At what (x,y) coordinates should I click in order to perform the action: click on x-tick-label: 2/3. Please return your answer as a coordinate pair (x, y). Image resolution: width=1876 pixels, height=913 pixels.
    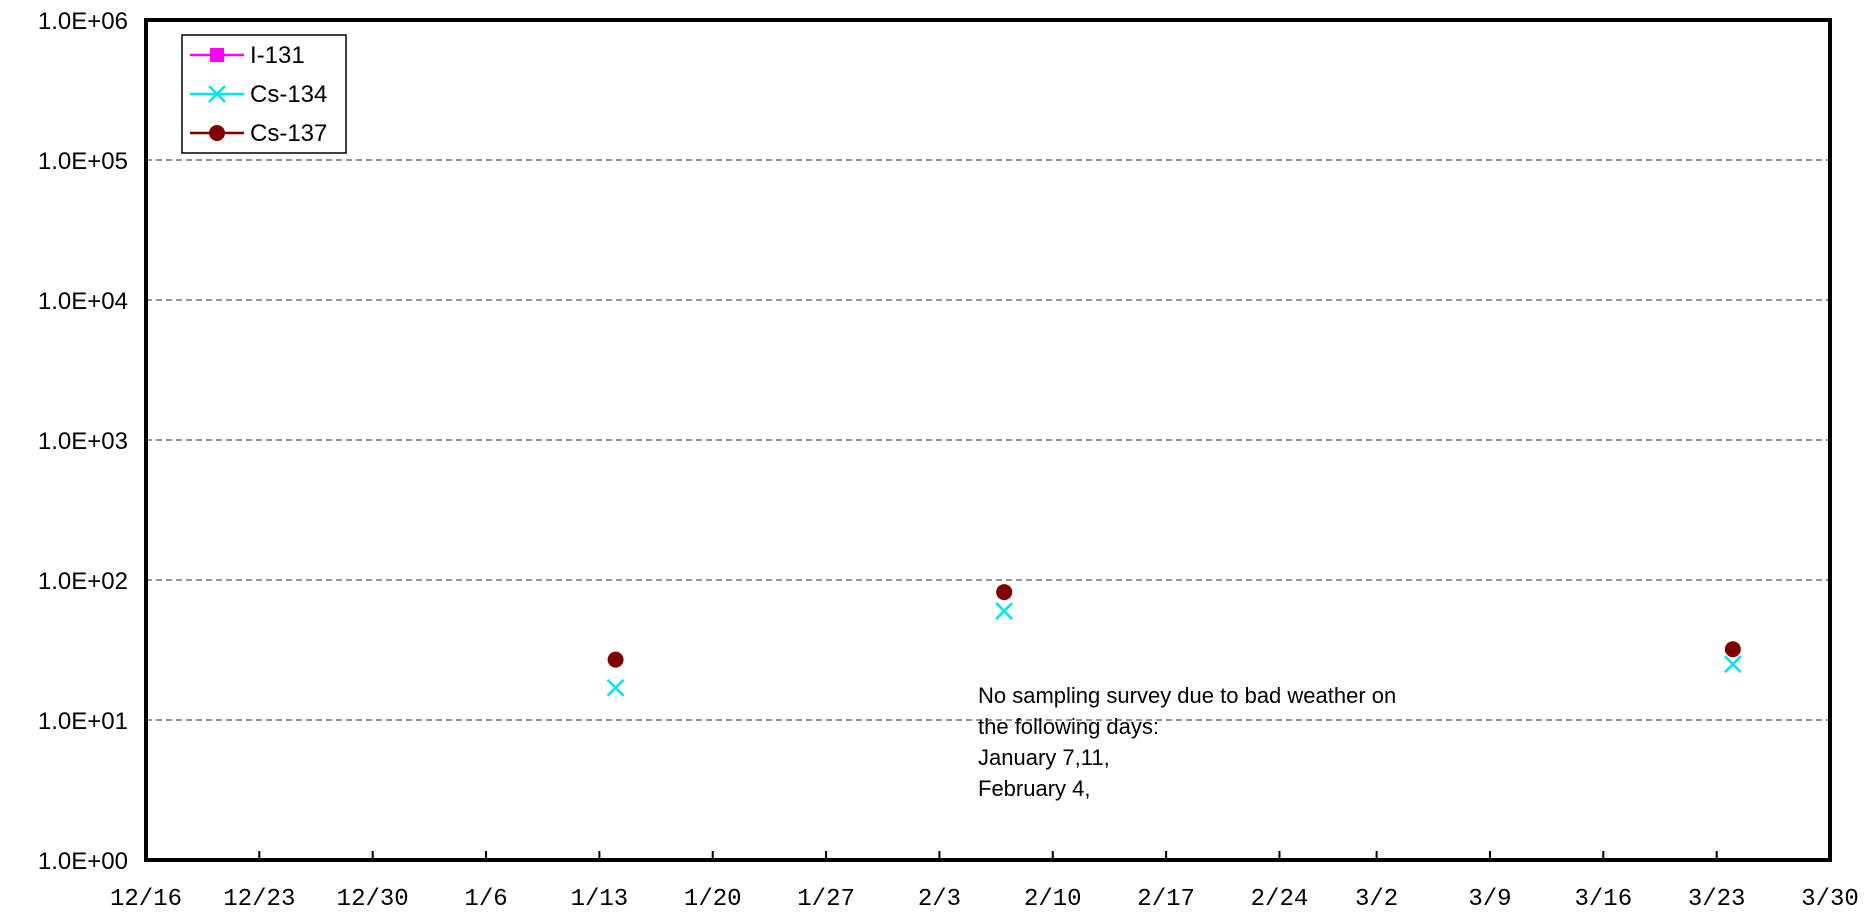
    Looking at the image, I should click on (939, 899).